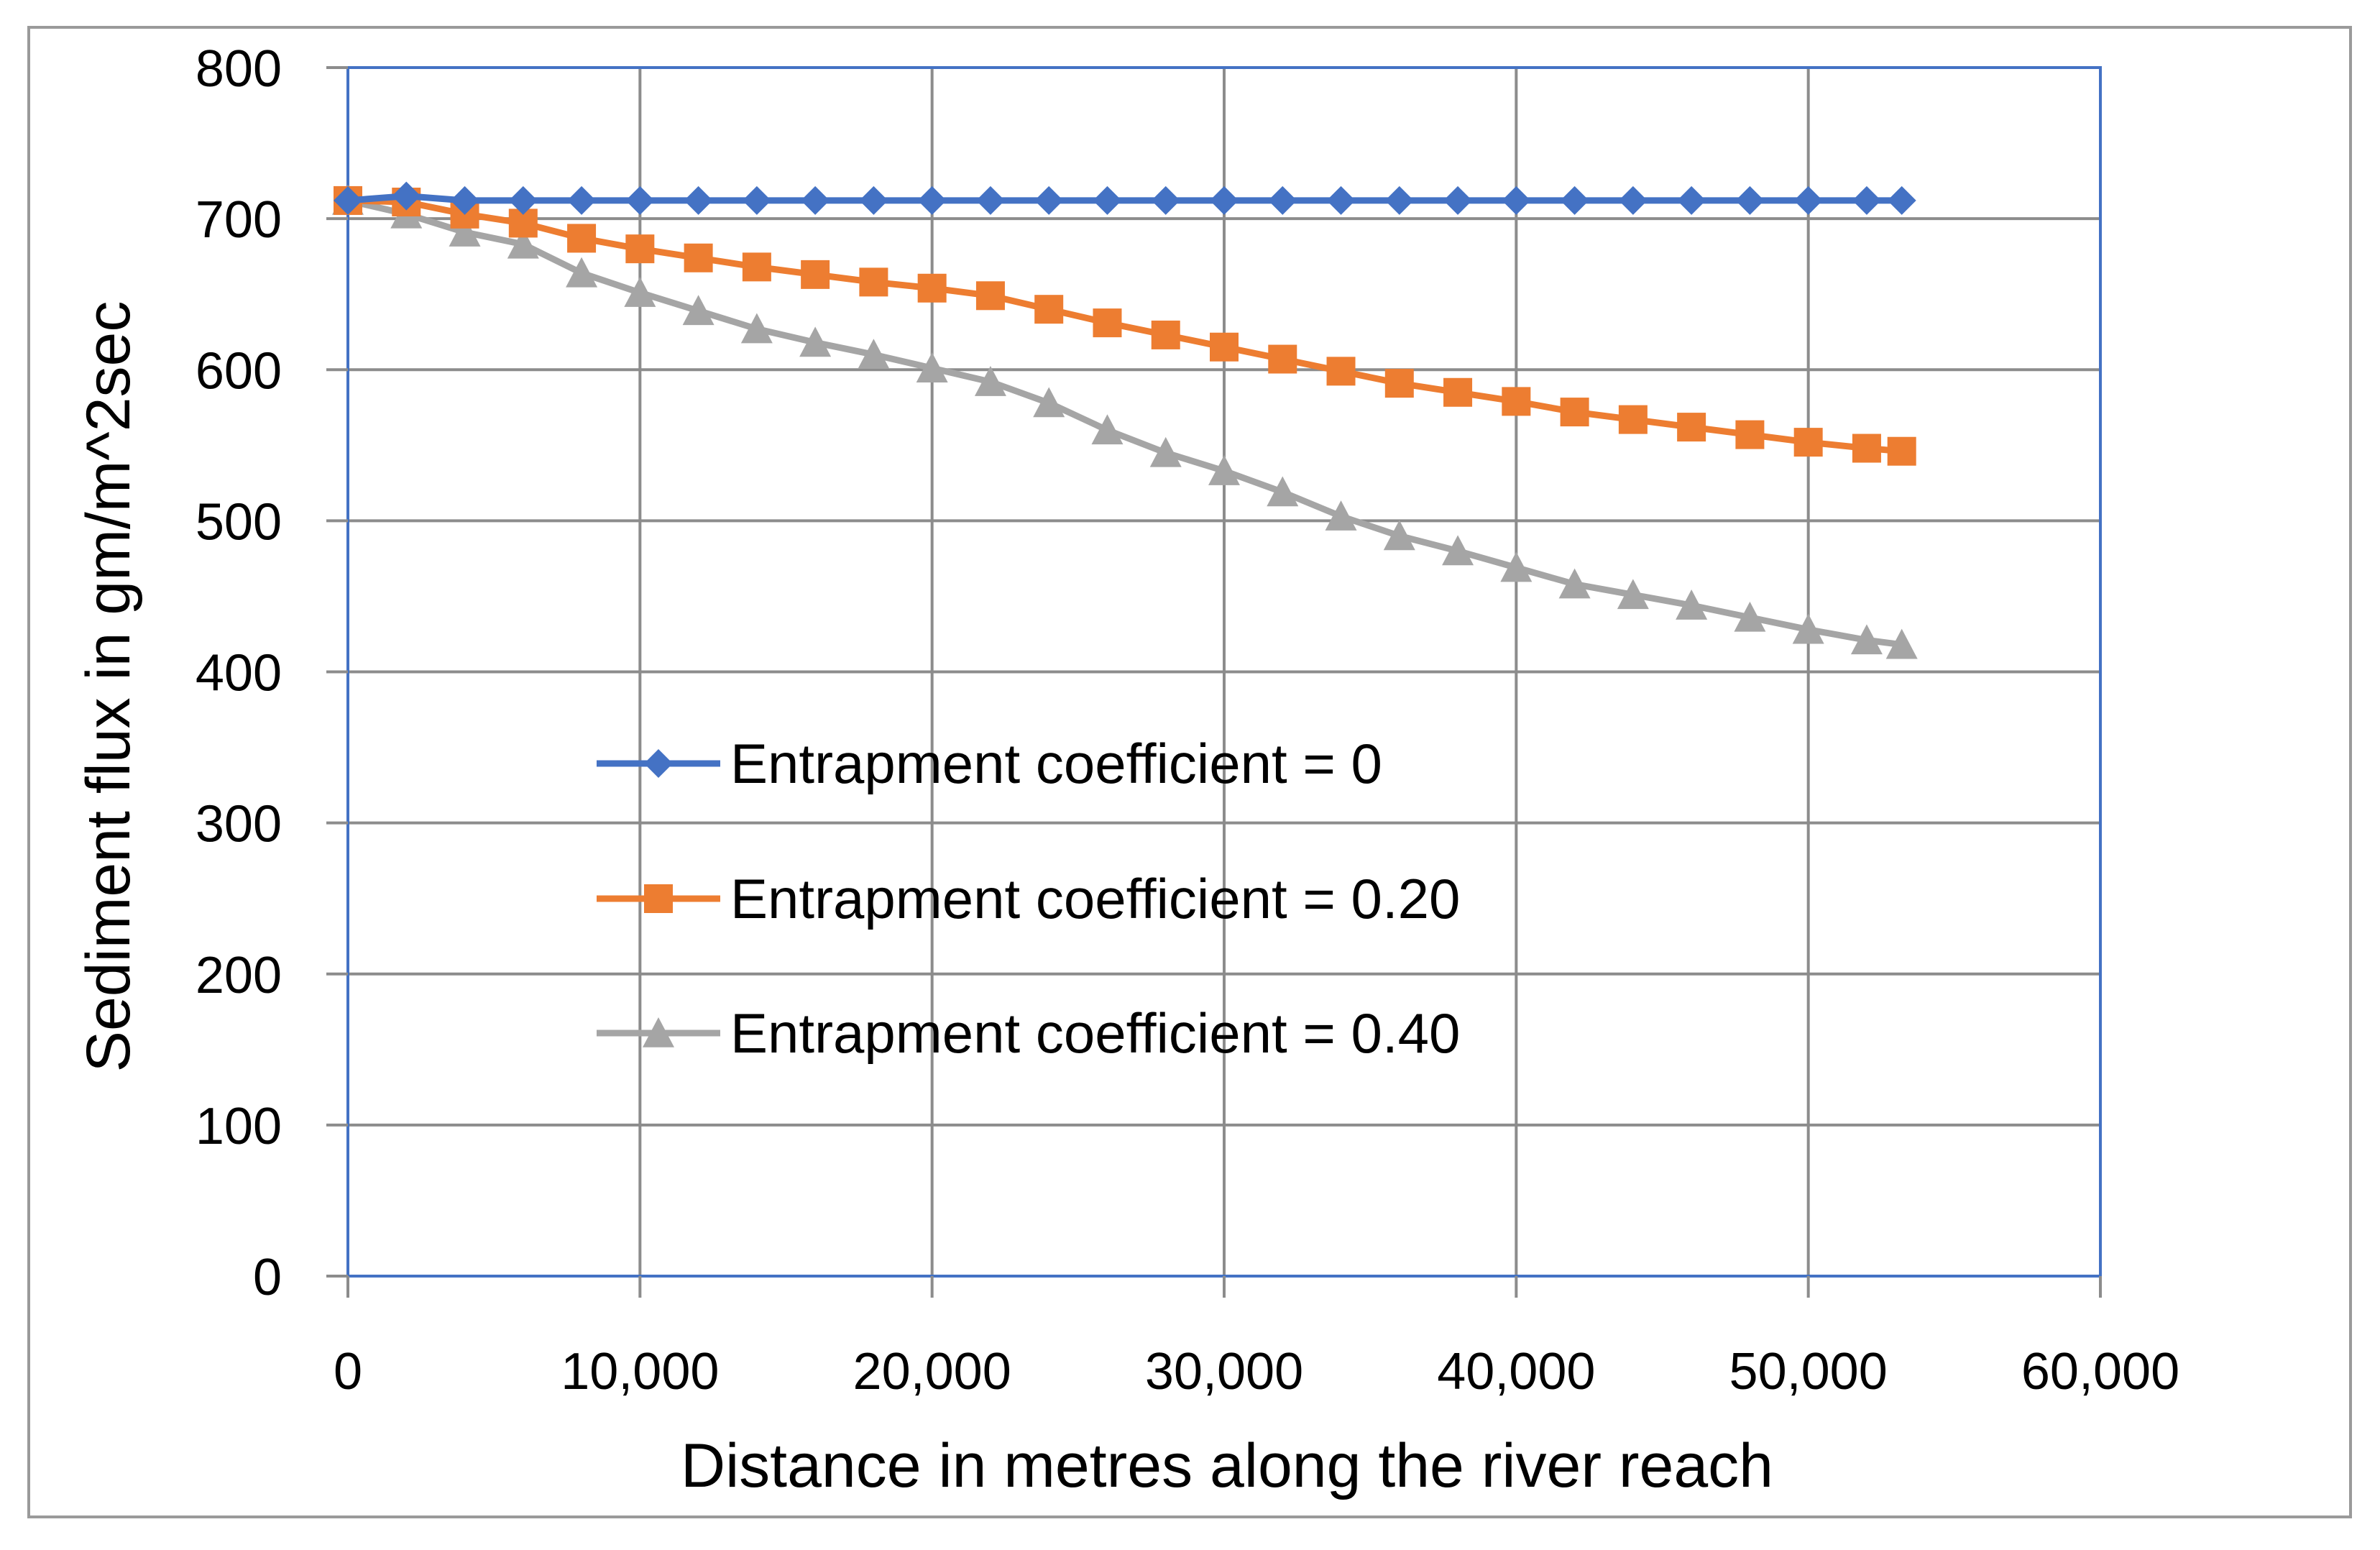 This screenshot has height=1550, width=2380. Describe the element at coordinates (239, 371) in the screenshot. I see `y-tick-label: 600` at that location.